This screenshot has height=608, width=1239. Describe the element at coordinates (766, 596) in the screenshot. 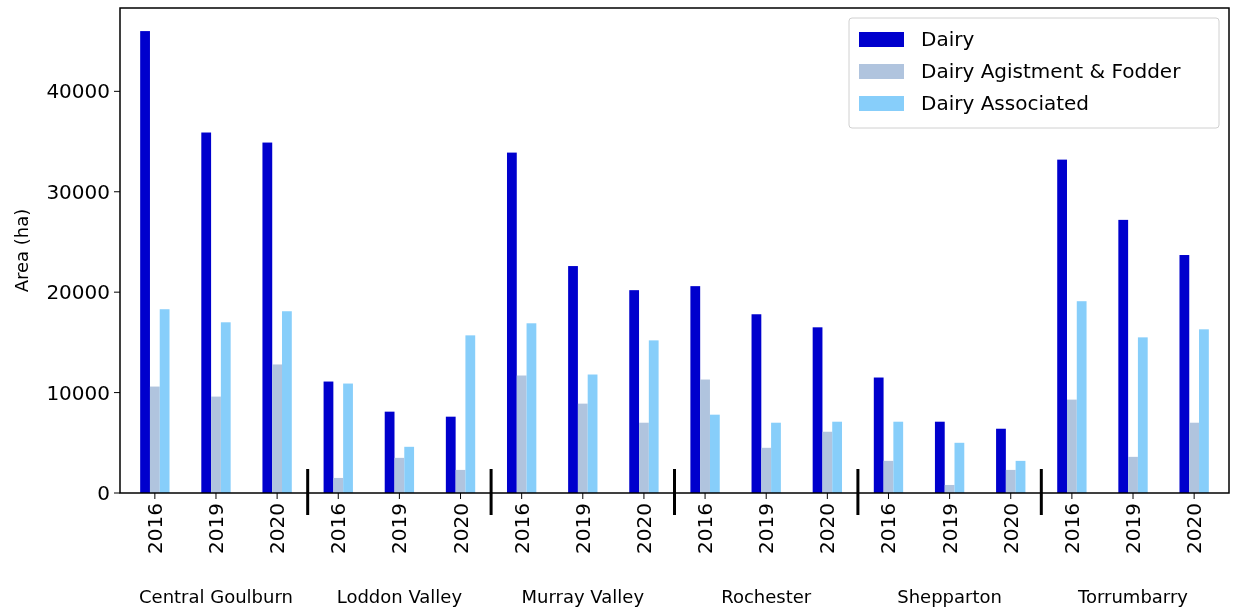

I see `text: Rochester` at that location.